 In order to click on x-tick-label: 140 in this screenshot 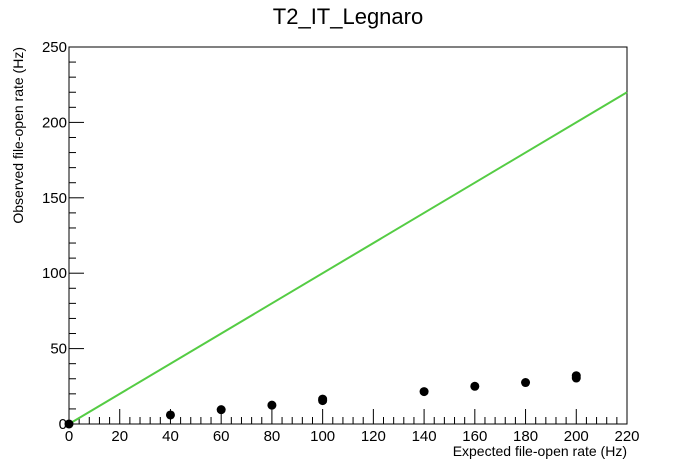, I will do `click(424, 436)`.